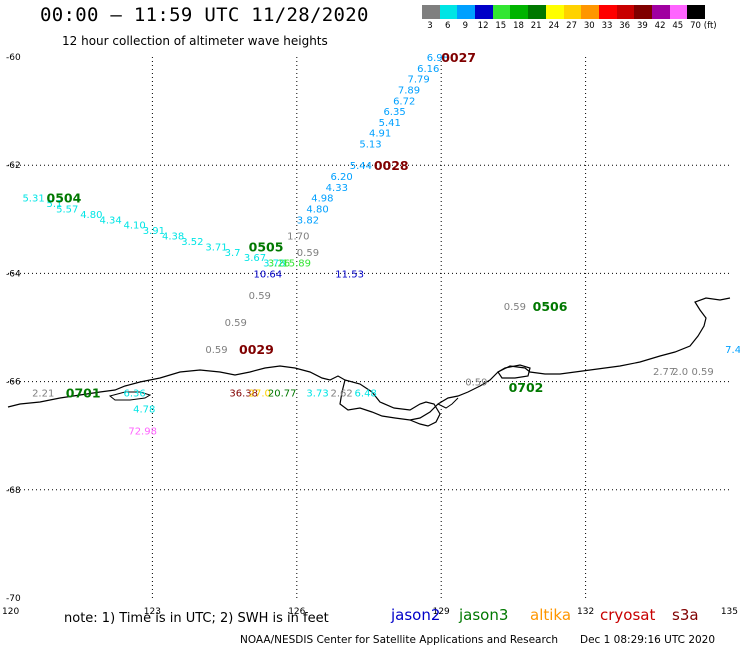 The width and height of the screenshot is (740, 650). What do you see at coordinates (152, 612) in the screenshot?
I see `lon-tick-label: 123` at bounding box center [152, 612].